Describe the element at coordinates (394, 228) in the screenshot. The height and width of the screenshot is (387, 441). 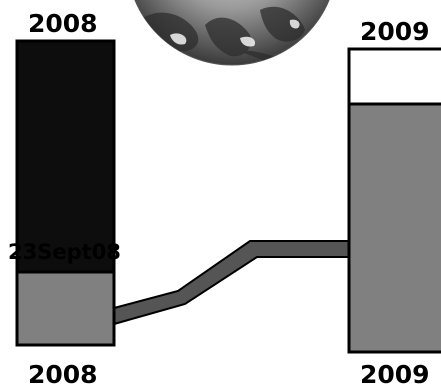
I see `right-lower-block` at that location.